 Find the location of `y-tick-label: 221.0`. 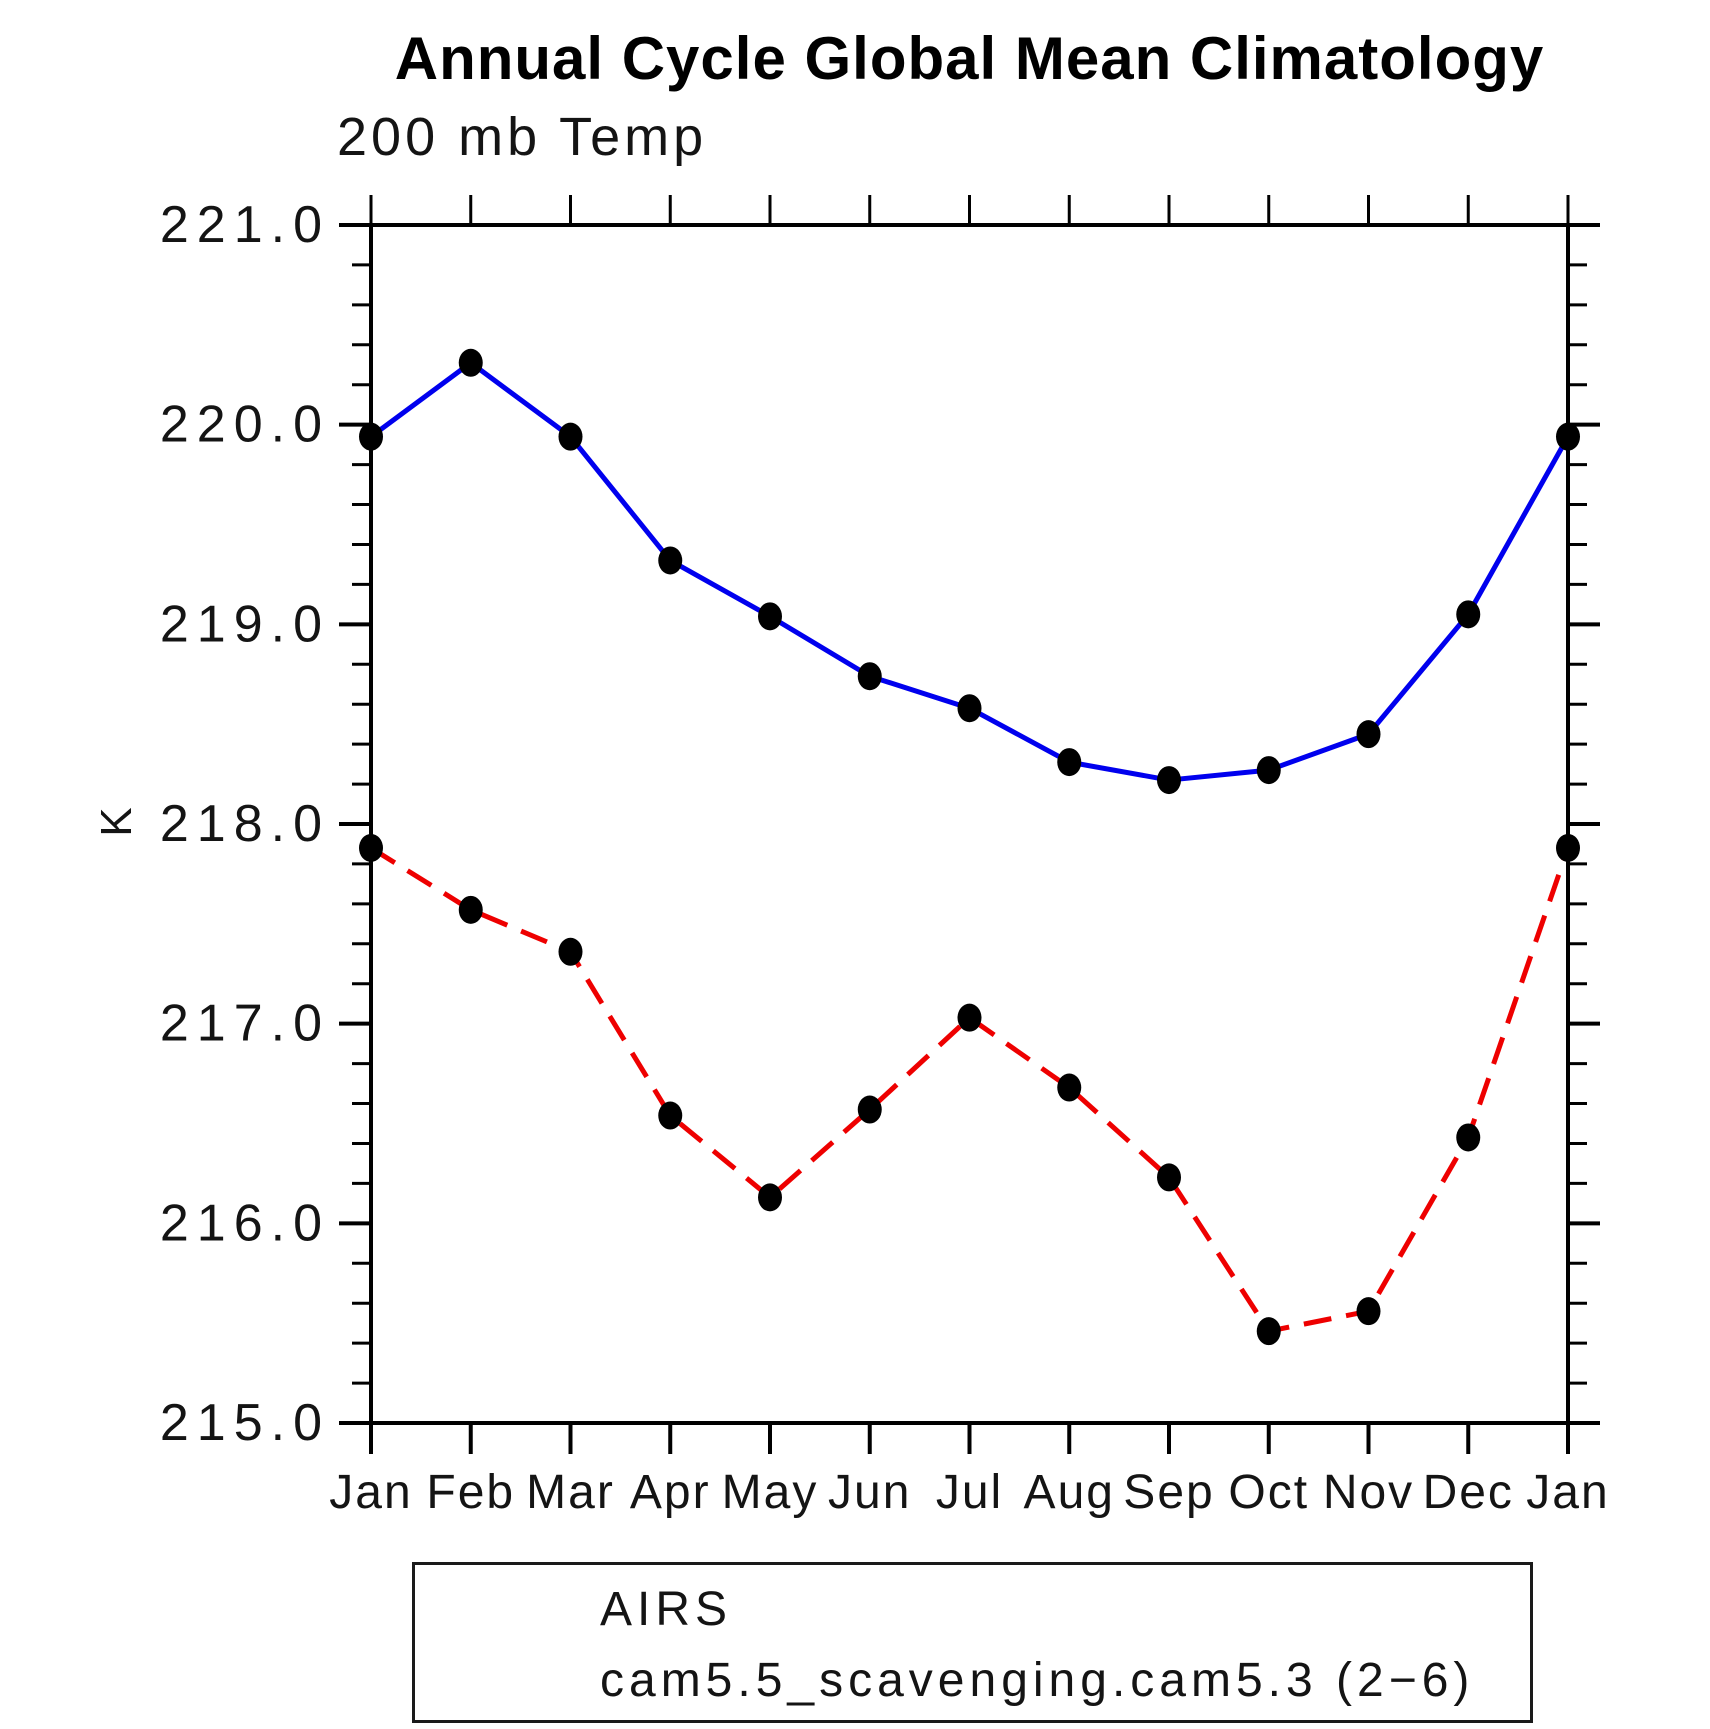

y-tick-label: 221.0 is located at coordinates (245, 225).